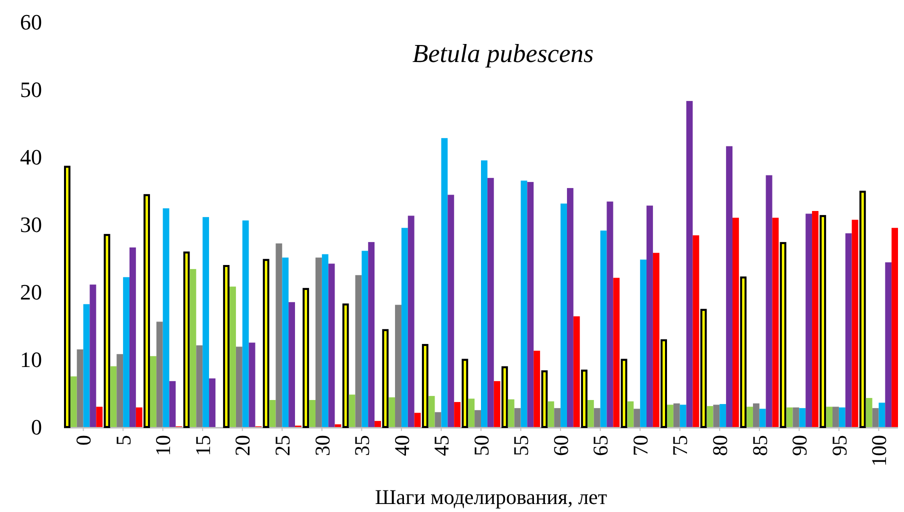 Image resolution: width=904 pixels, height=512 pixels. I want to click on x-tick-label: 35, so click(362, 445).